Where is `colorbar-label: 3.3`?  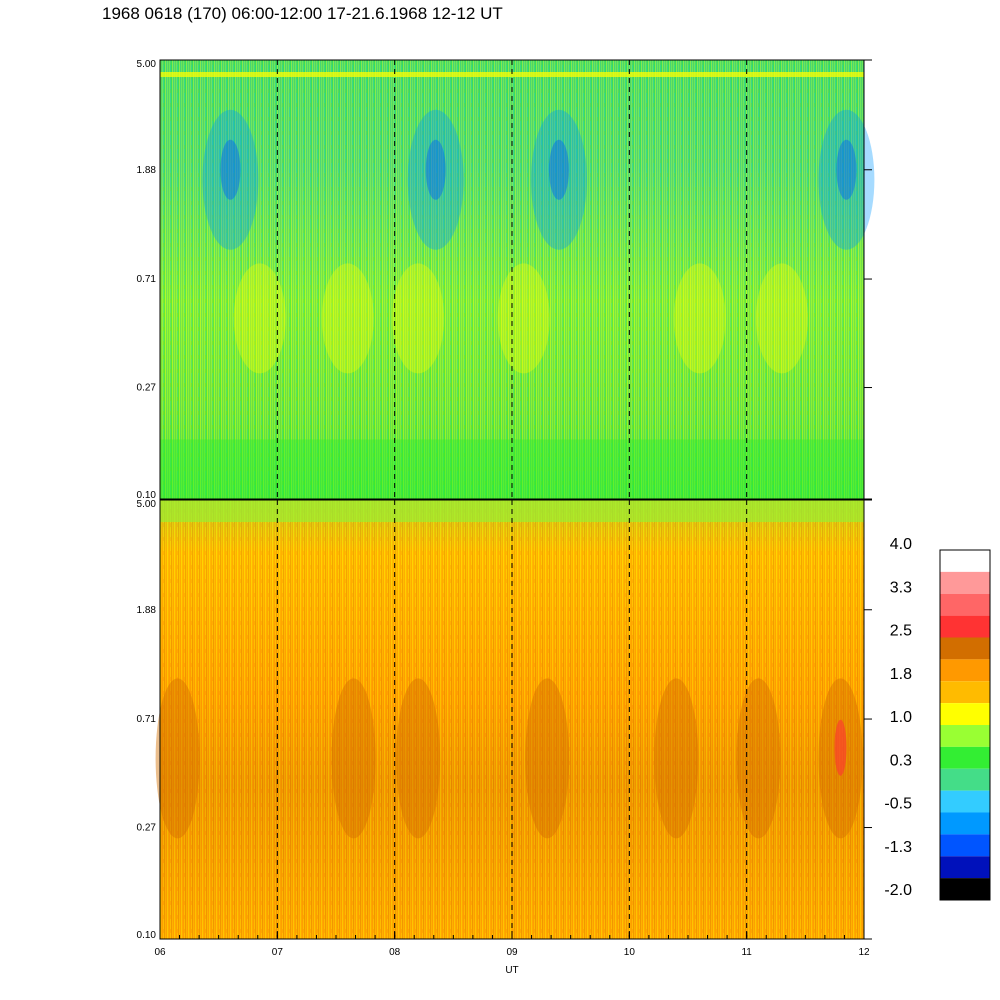
colorbar-label: 3.3 is located at coordinates (901, 587).